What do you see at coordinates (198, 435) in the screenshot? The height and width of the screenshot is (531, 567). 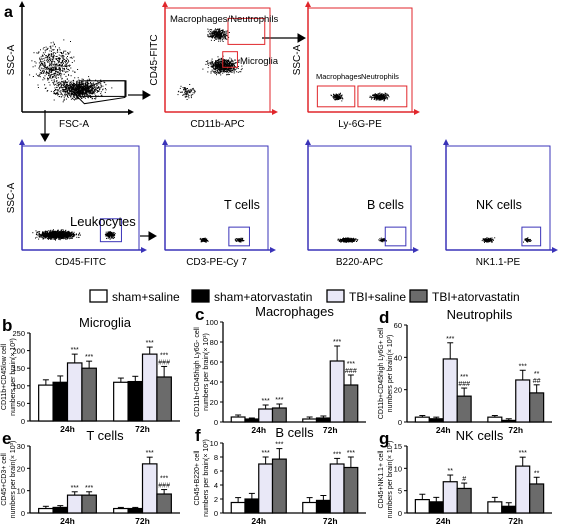 I see `panel-letter: f` at bounding box center [198, 435].